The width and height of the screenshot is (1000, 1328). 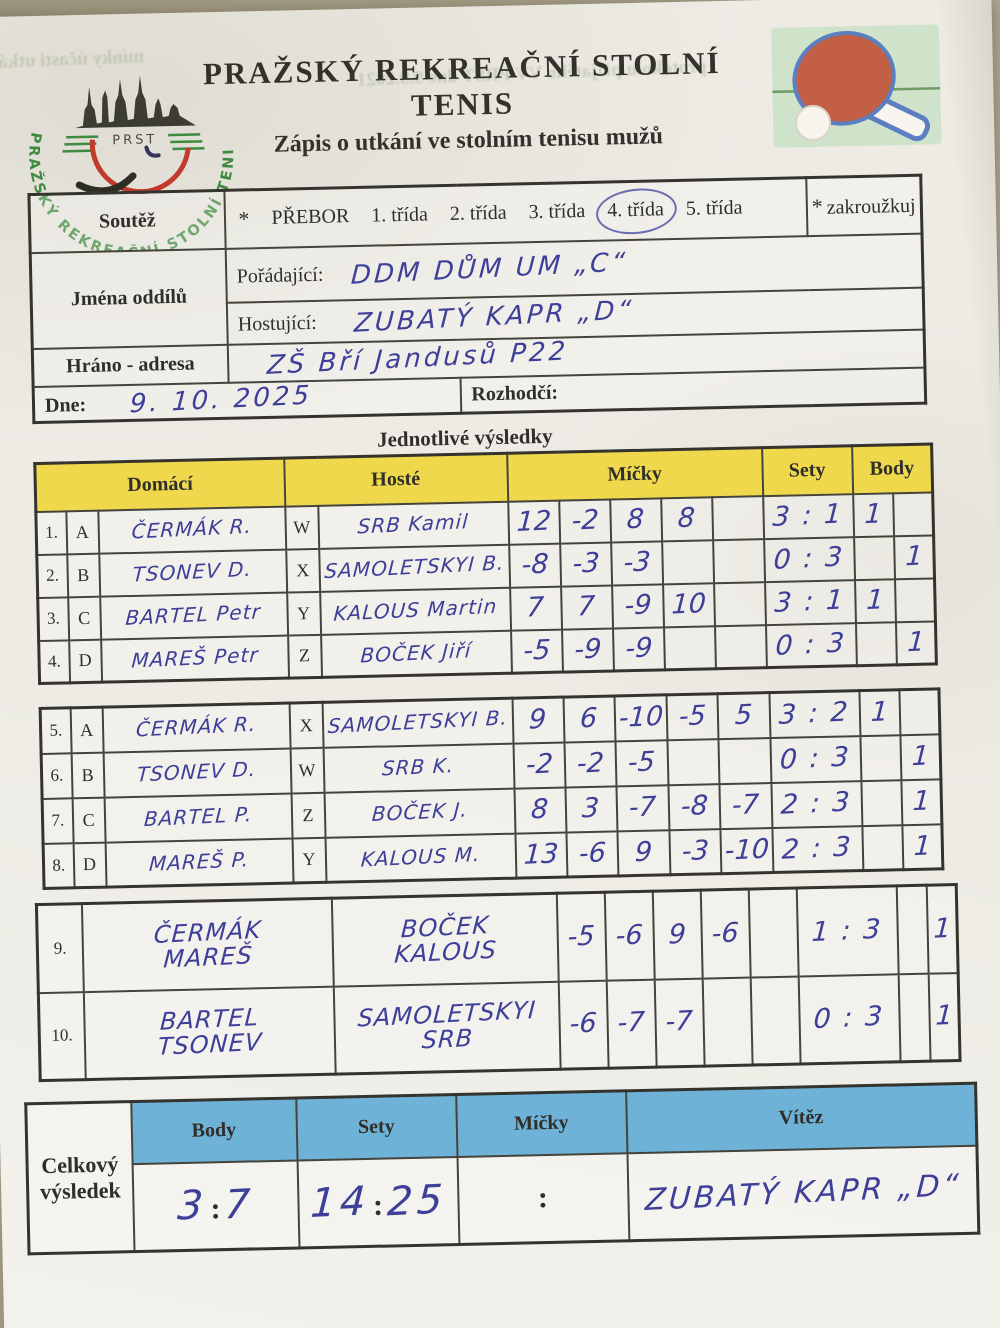 I want to click on match-number: 1., so click(x=51, y=532).